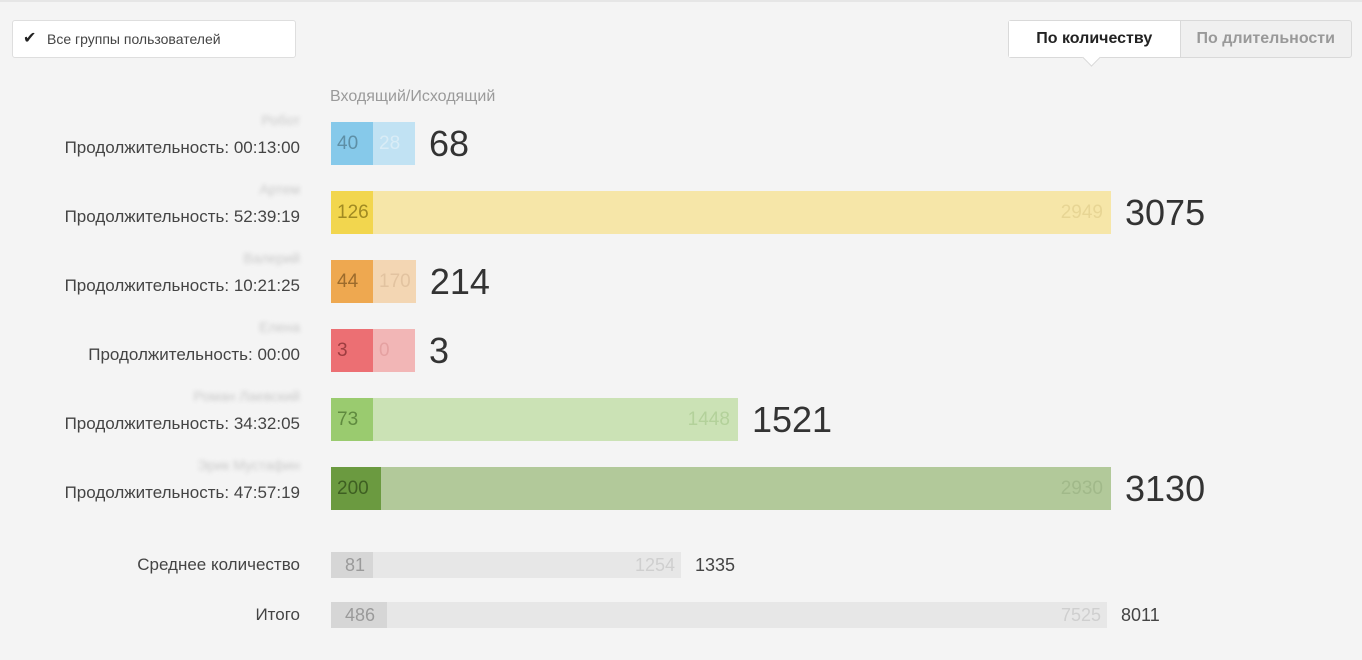  What do you see at coordinates (182, 216) in the screenshot?
I see `call-duration: Продолжительность: 52:39:19` at bounding box center [182, 216].